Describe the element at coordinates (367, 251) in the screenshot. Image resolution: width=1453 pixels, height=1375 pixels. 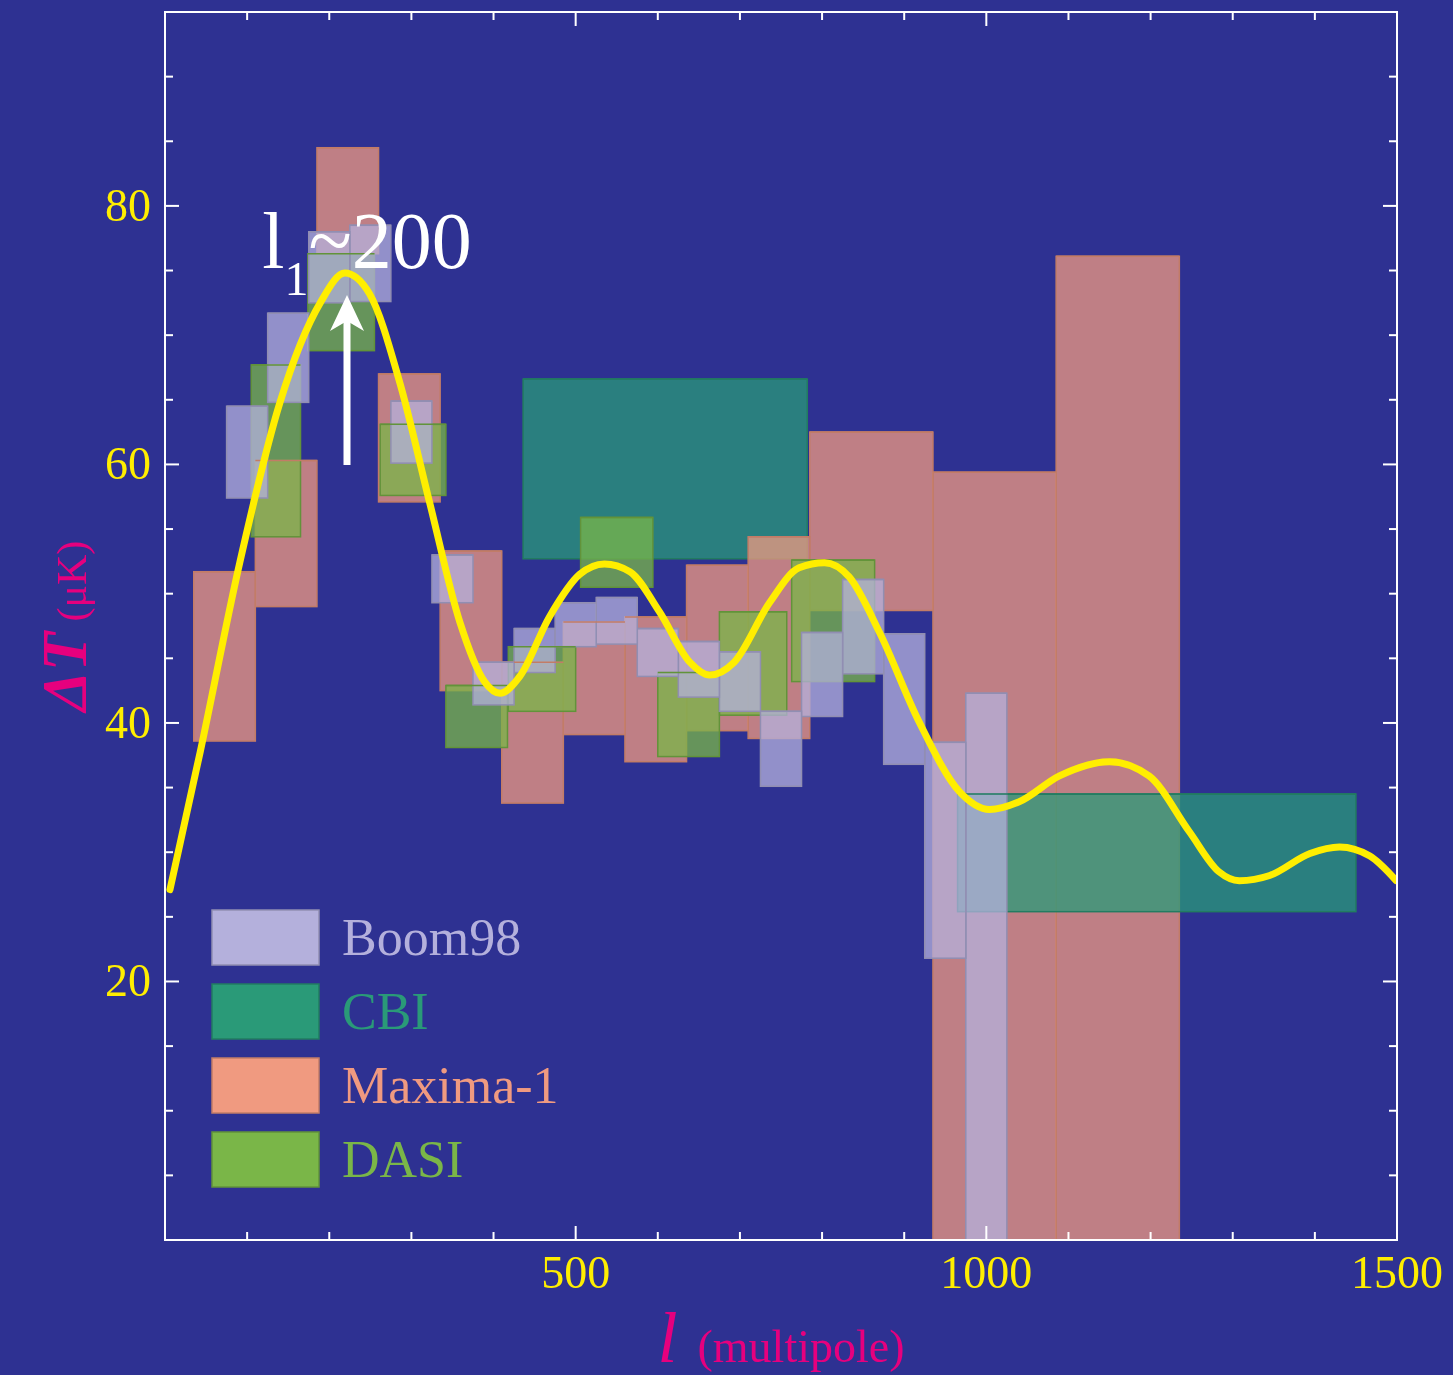
I see `annotation: l$_{1}$~200` at that location.